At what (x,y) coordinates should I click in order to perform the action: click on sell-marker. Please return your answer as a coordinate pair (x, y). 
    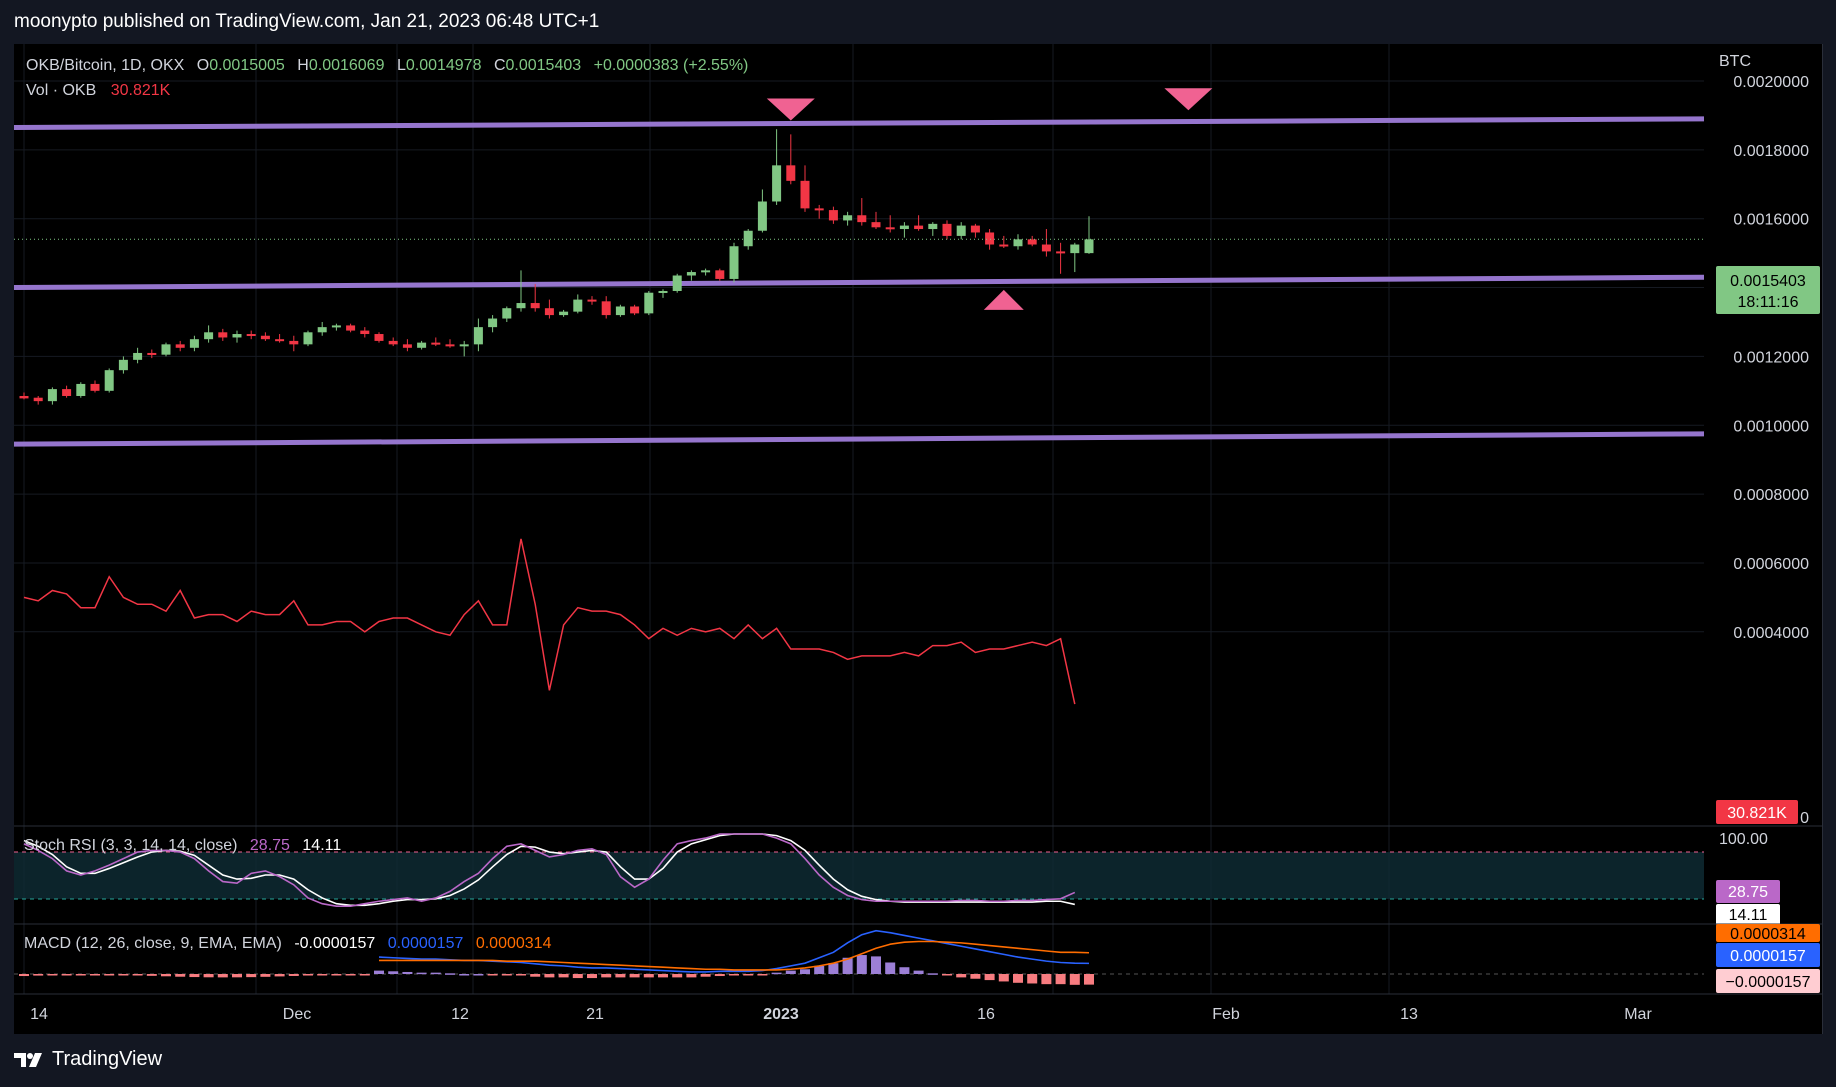
    Looking at the image, I should click on (1188, 99).